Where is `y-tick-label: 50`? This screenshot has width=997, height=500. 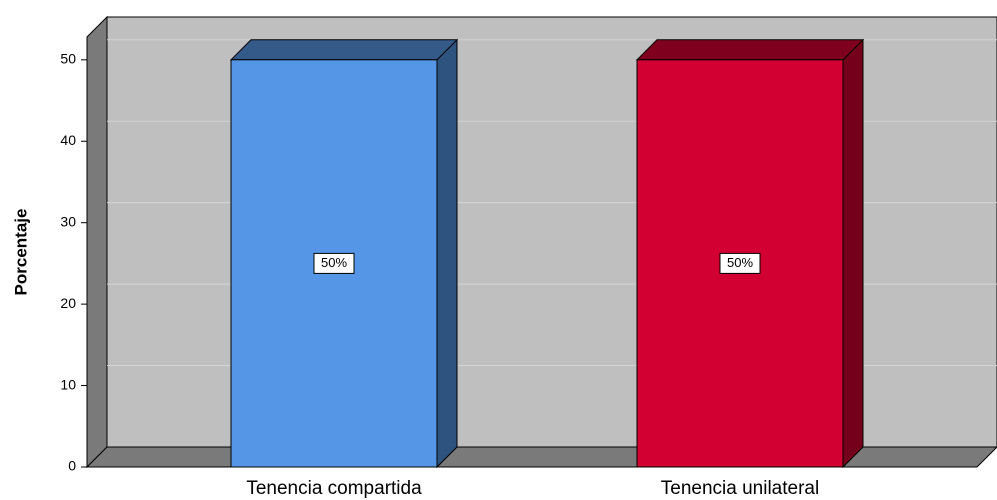 y-tick-label: 50 is located at coordinates (68, 59).